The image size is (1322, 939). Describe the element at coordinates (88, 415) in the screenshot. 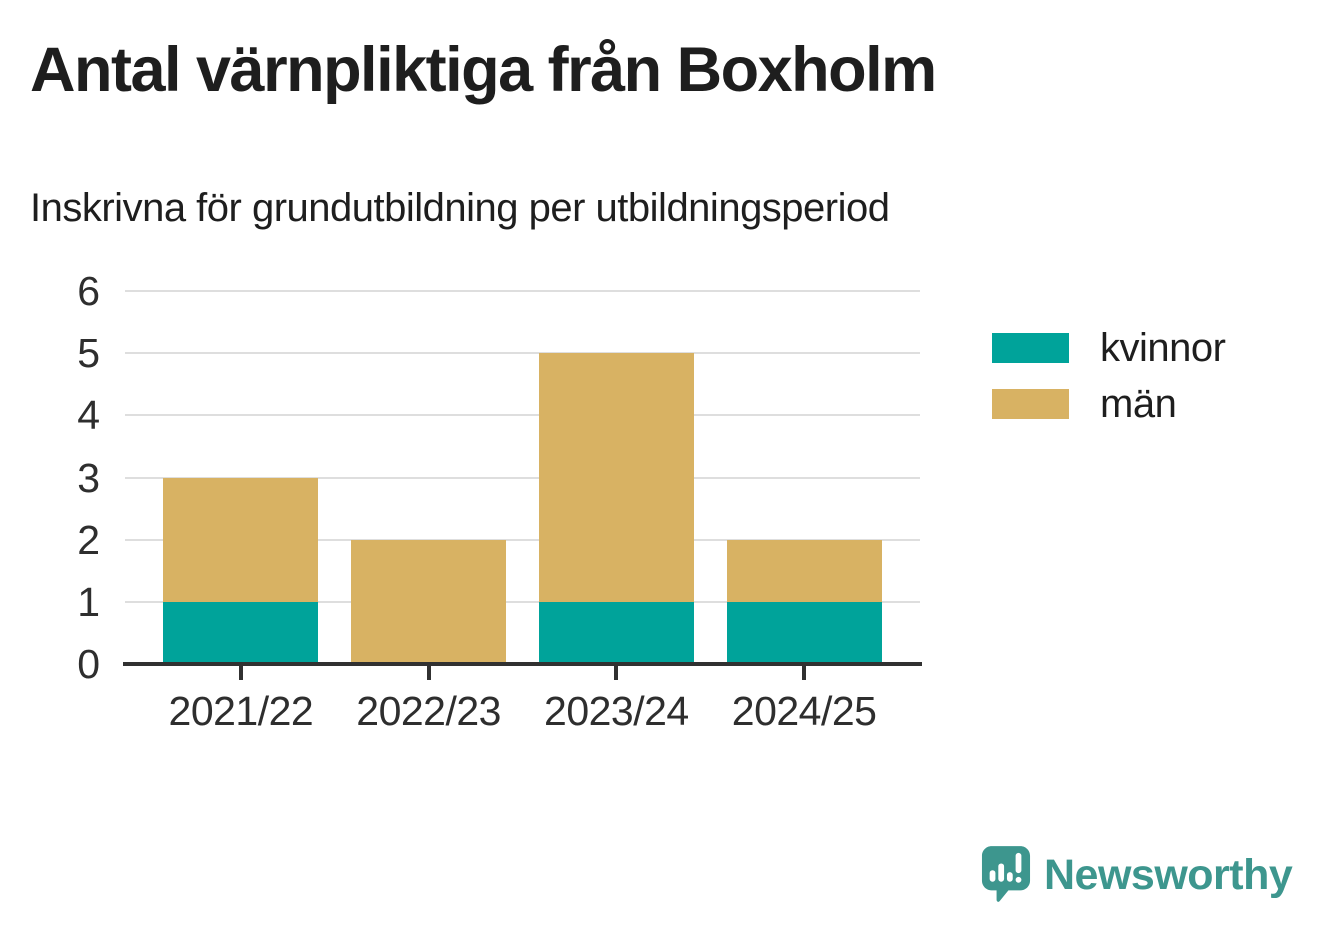

I see `y-axis-label-4: 4` at that location.